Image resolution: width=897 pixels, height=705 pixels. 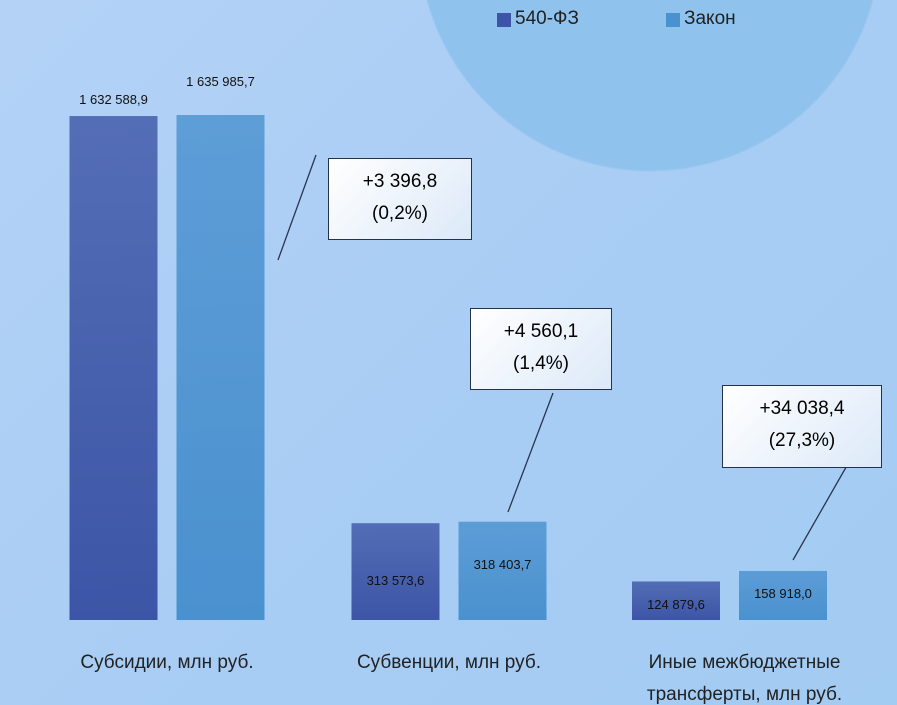 I want to click on callout-text: (1,4%), so click(x=541, y=363).